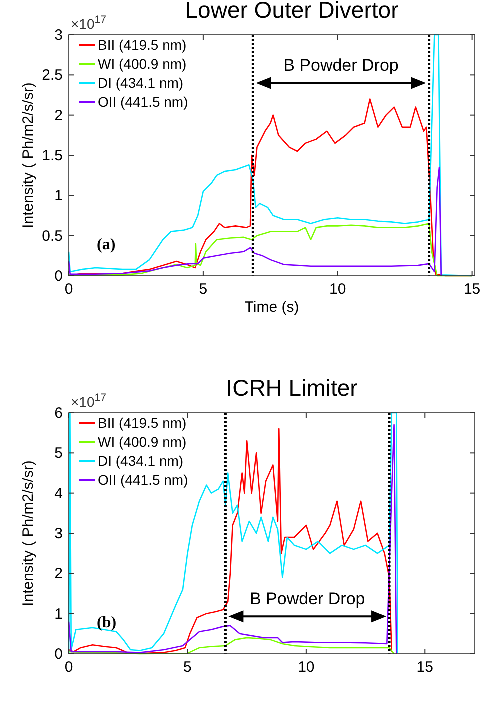 The height and width of the screenshot is (717, 485). What do you see at coordinates (272, 307) in the screenshot?
I see `x-axis-title: Time (s)` at bounding box center [272, 307].